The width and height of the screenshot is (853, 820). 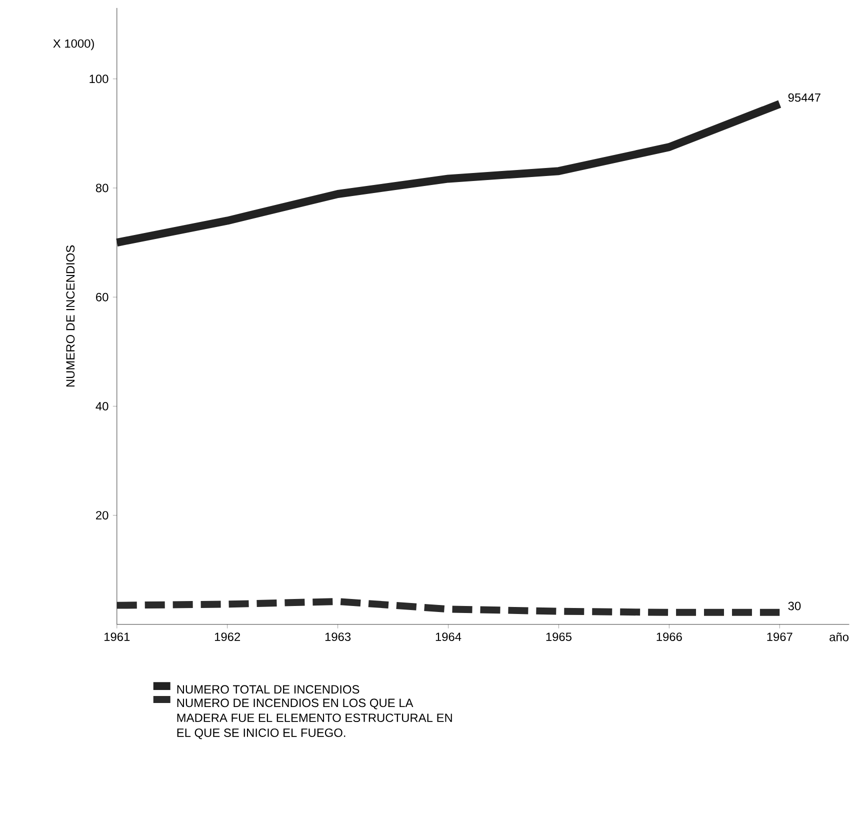 I want to click on x-axis-title: año, so click(x=839, y=637).